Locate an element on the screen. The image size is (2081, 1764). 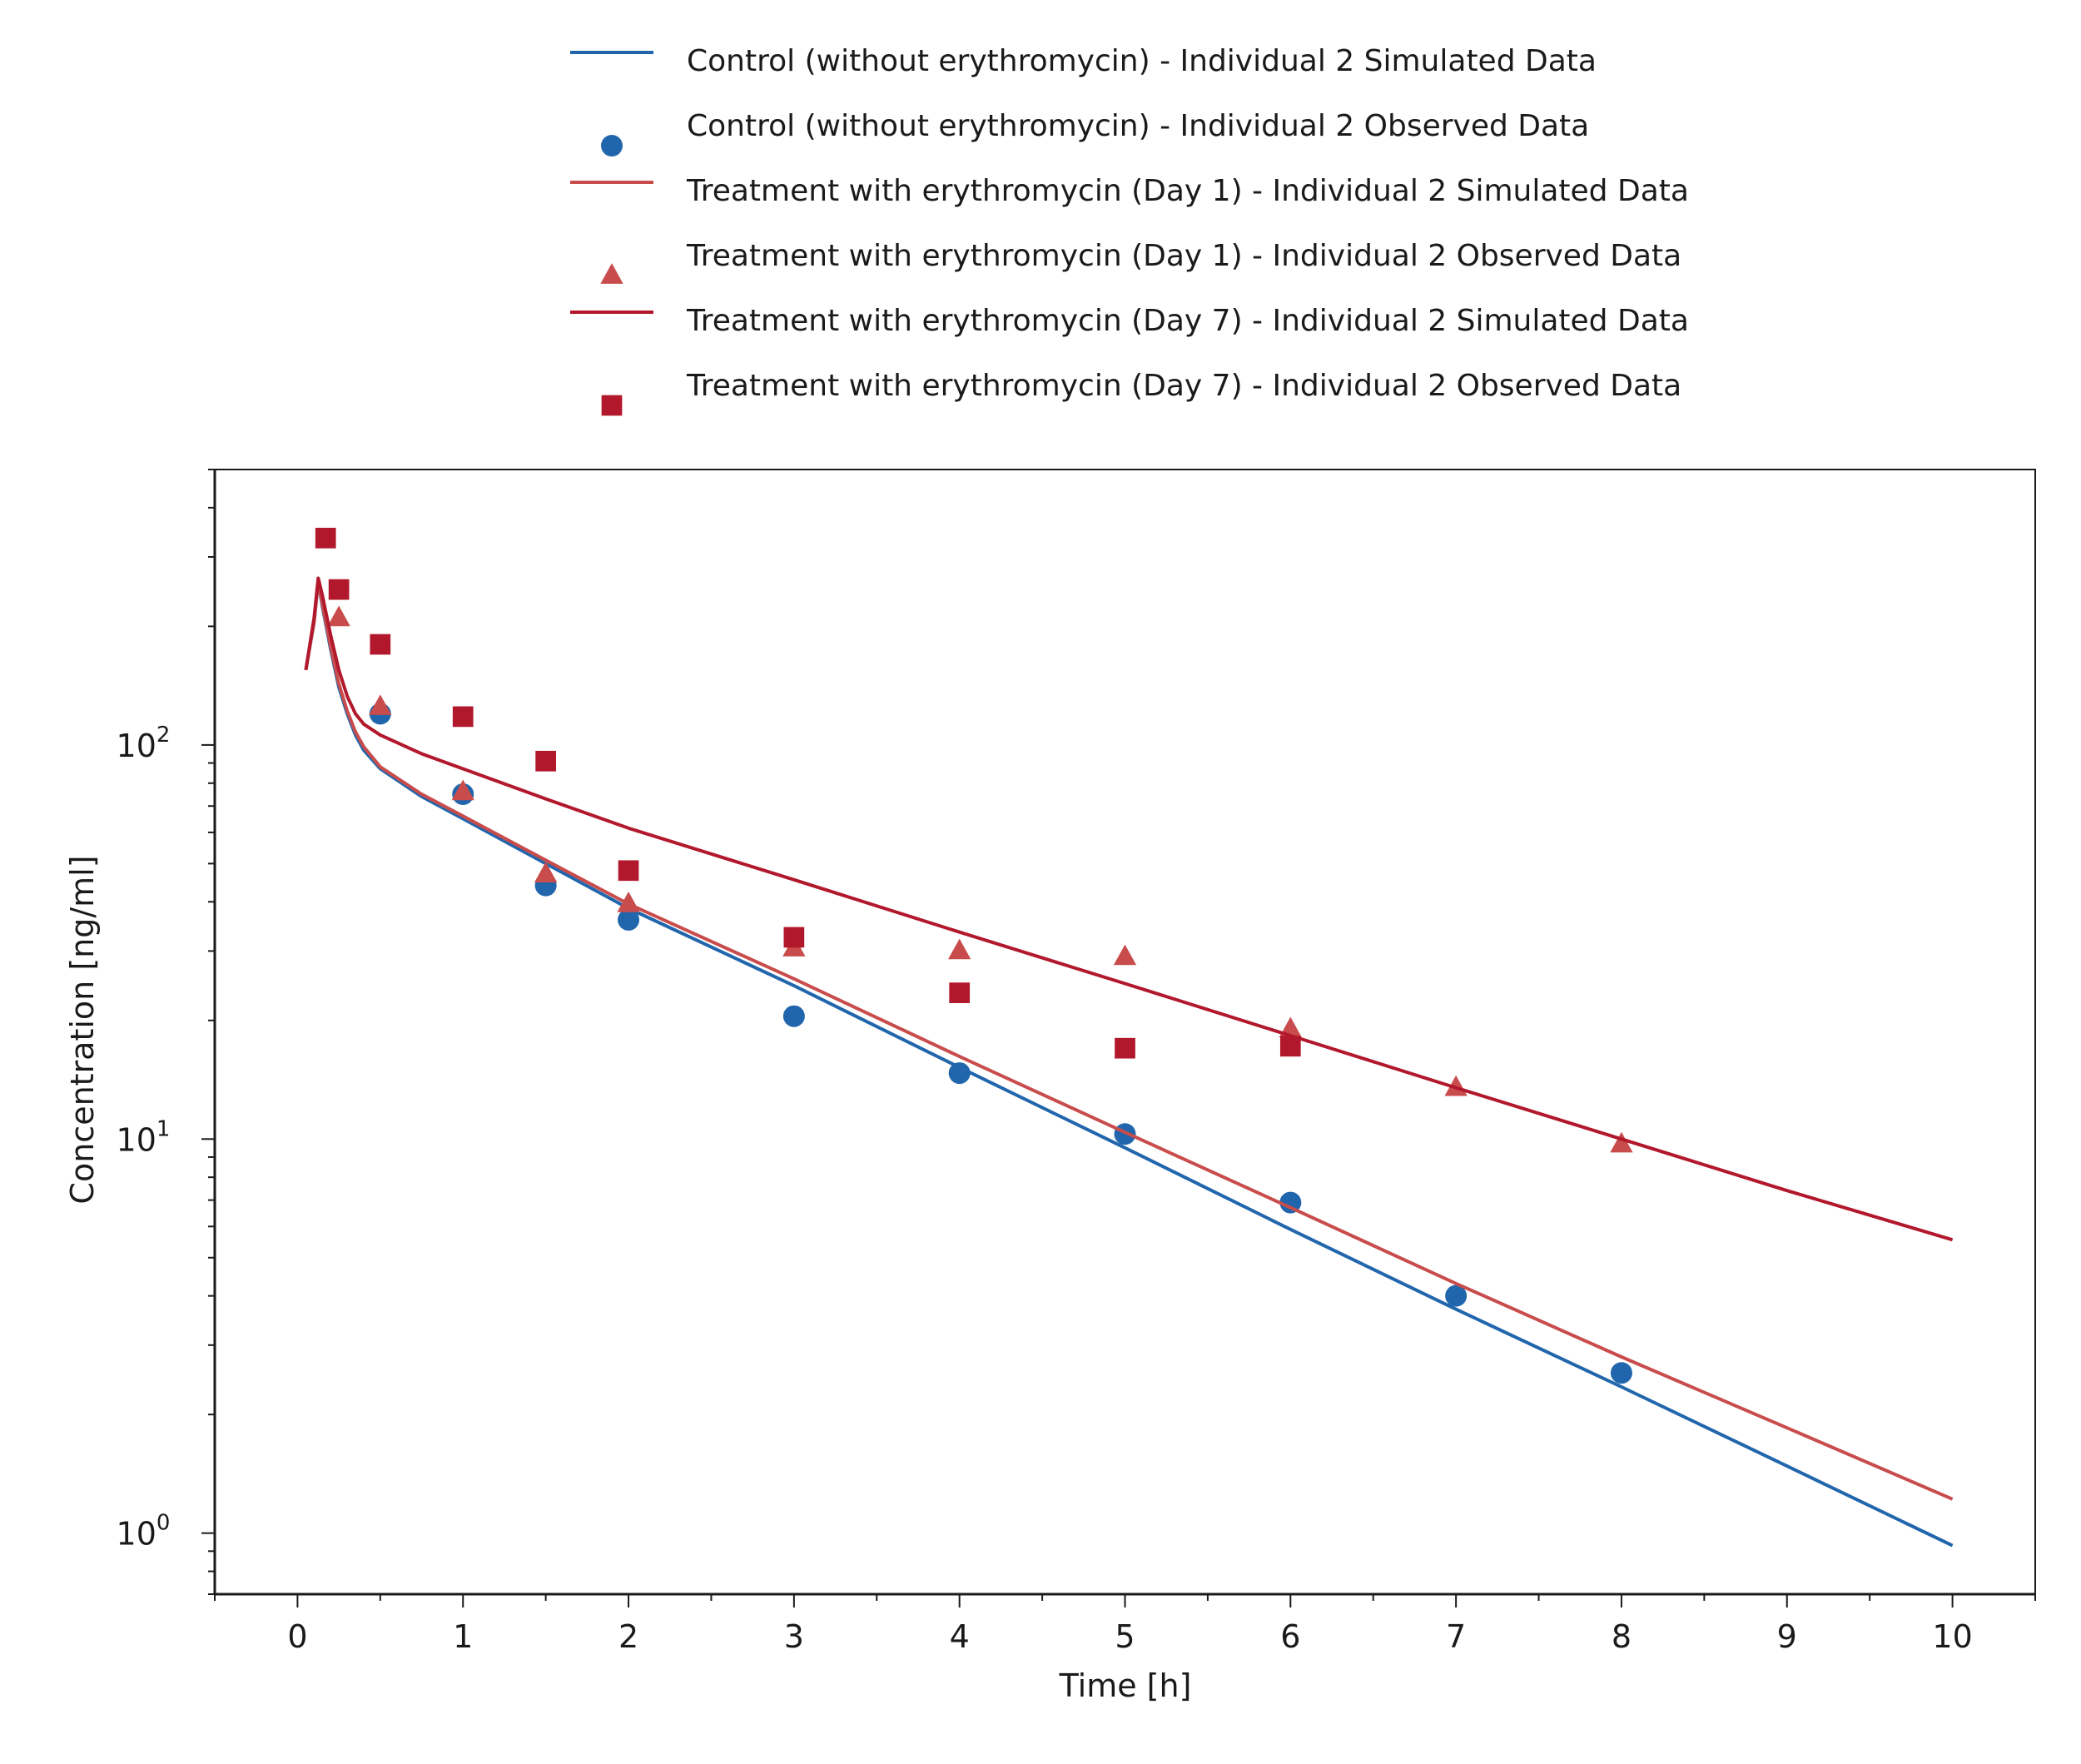
x-tick-label: 10 is located at coordinates (1952, 1636).